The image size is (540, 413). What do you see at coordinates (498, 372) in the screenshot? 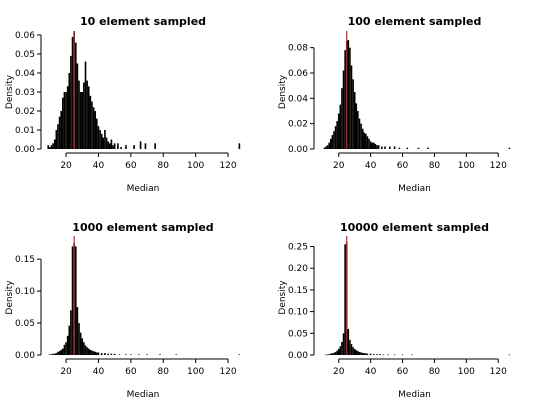
I see `x-tick-label: 120` at bounding box center [498, 372].